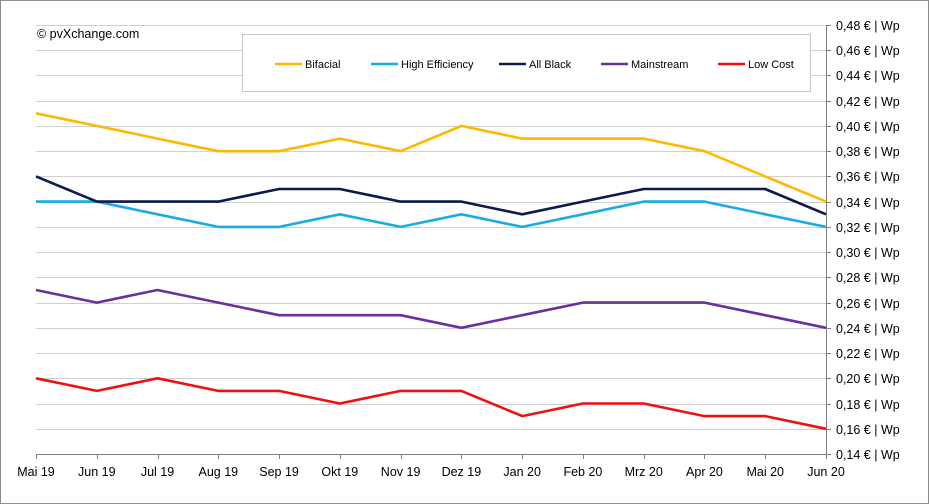  Describe the element at coordinates (279, 472) in the screenshot. I see `x-tick-label: Sep 19` at that location.